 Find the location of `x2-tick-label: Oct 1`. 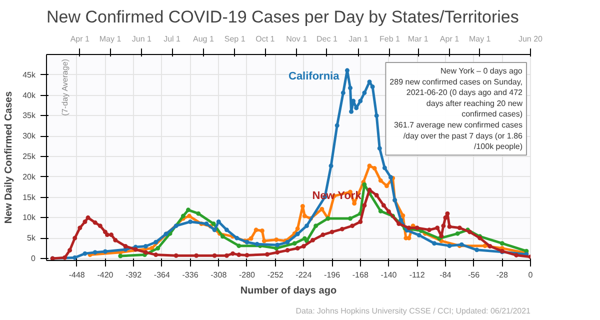

x2-tick-label: Oct 1 is located at coordinates (266, 39).